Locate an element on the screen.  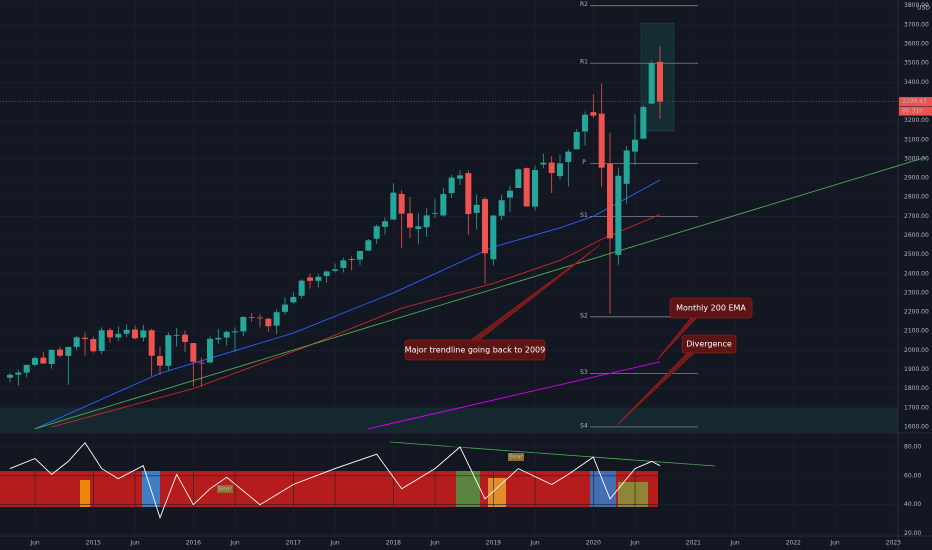
y-tick-label: 2800.00 is located at coordinates (916, 197).